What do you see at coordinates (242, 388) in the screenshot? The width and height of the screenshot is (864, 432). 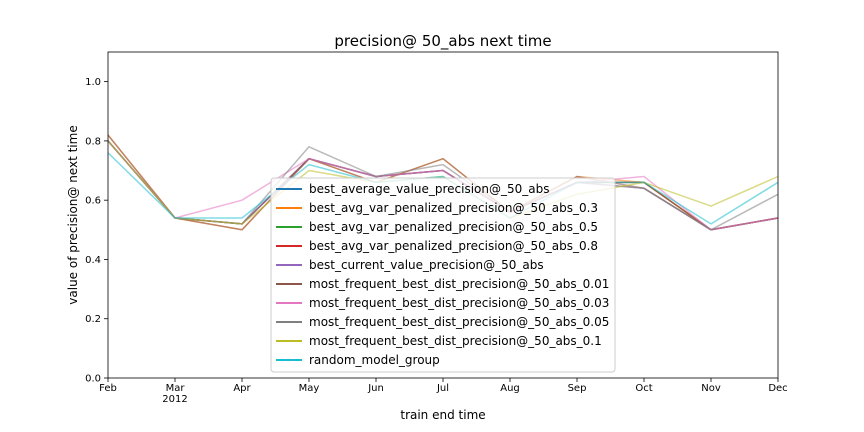 I see `x-tick-label: Apr` at bounding box center [242, 388].